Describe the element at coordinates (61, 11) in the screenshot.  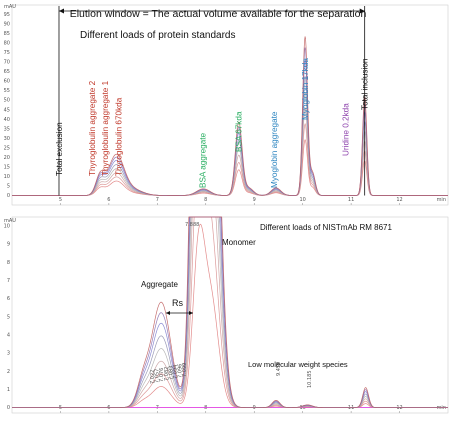
I see `elution-window-arrowhead-left` at that location.